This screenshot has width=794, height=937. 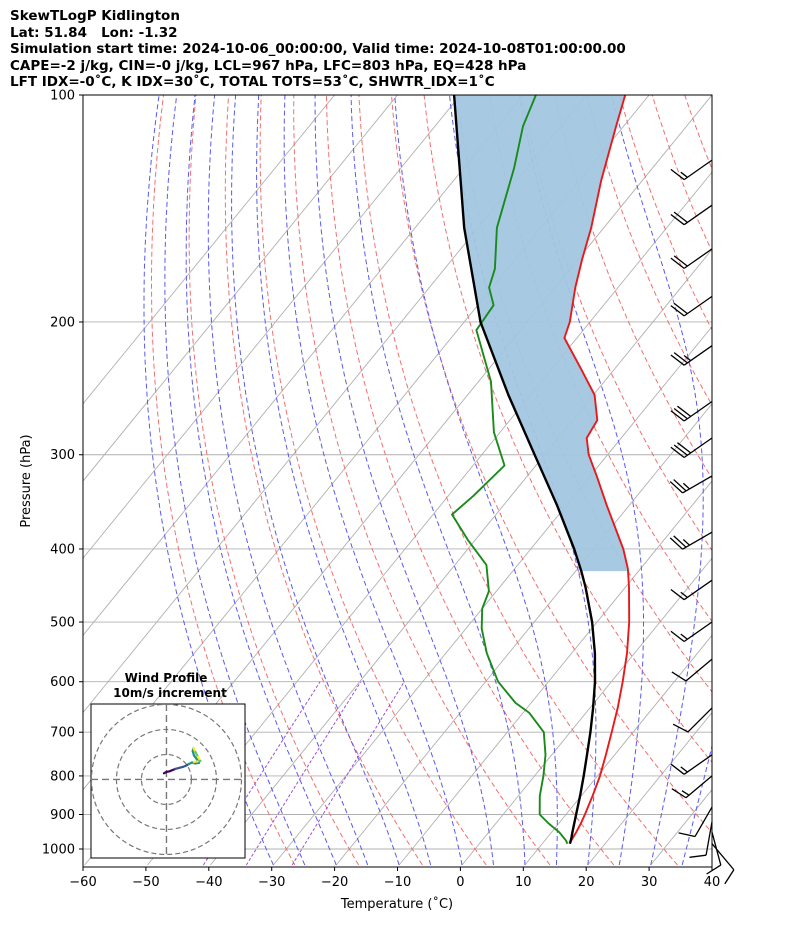 I want to click on wind-barbs, so click(x=702, y=522).